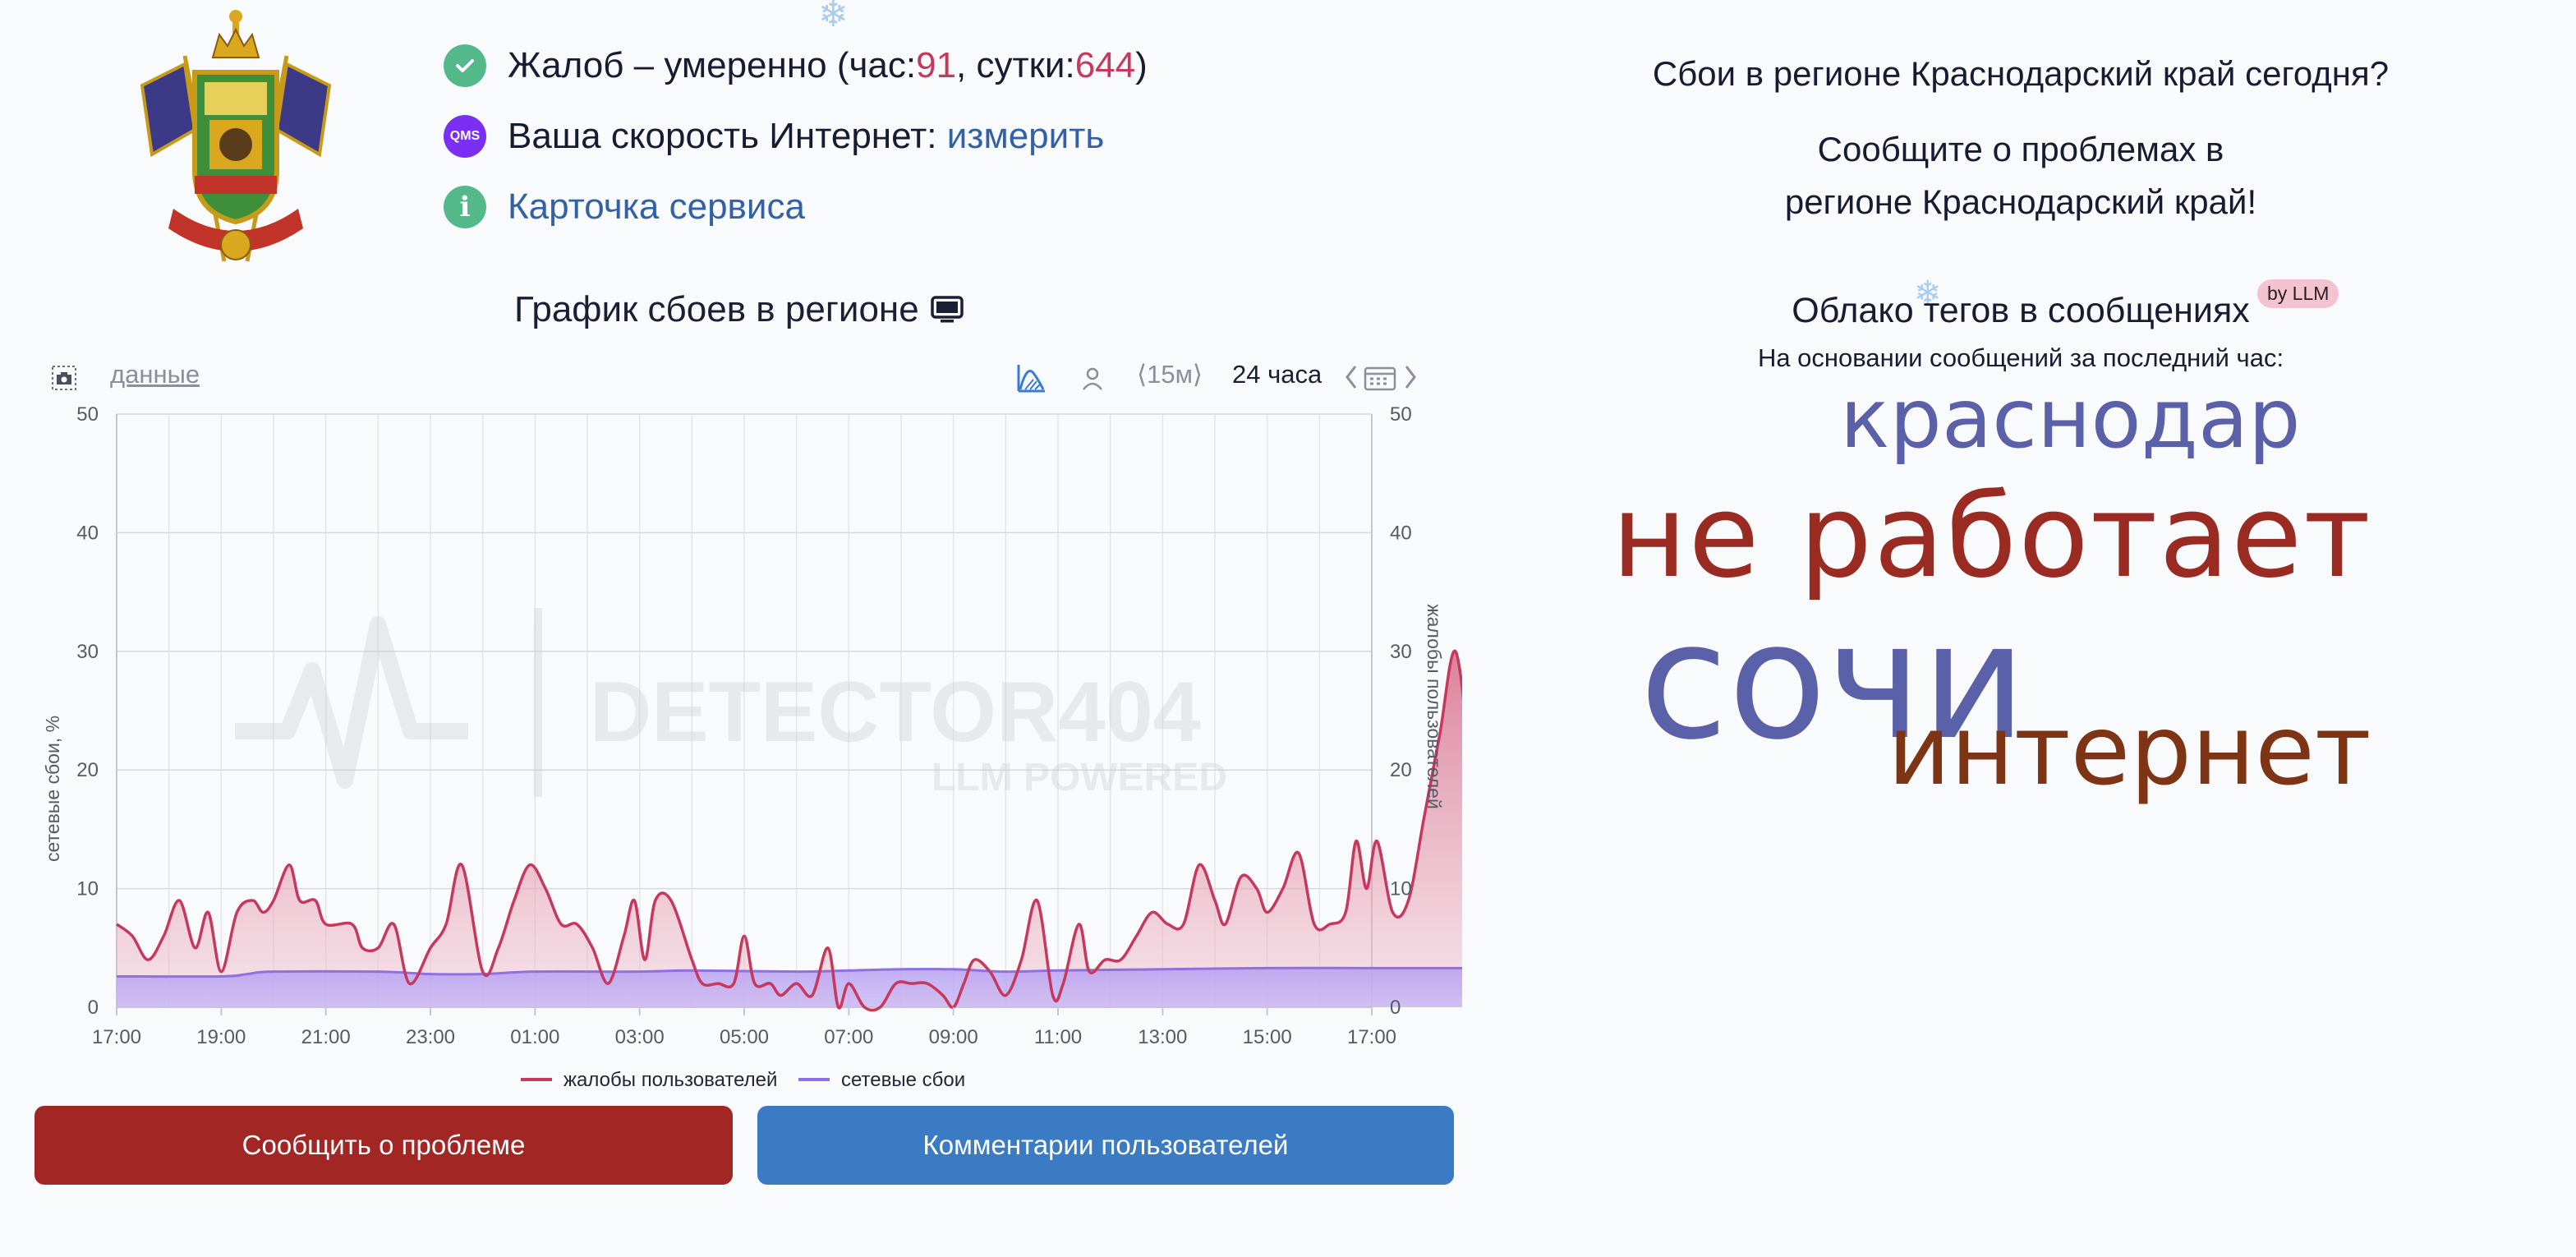 This screenshot has width=2576, height=1257. What do you see at coordinates (93, 1008) in the screenshot?
I see `y-tick-left: 0` at bounding box center [93, 1008].